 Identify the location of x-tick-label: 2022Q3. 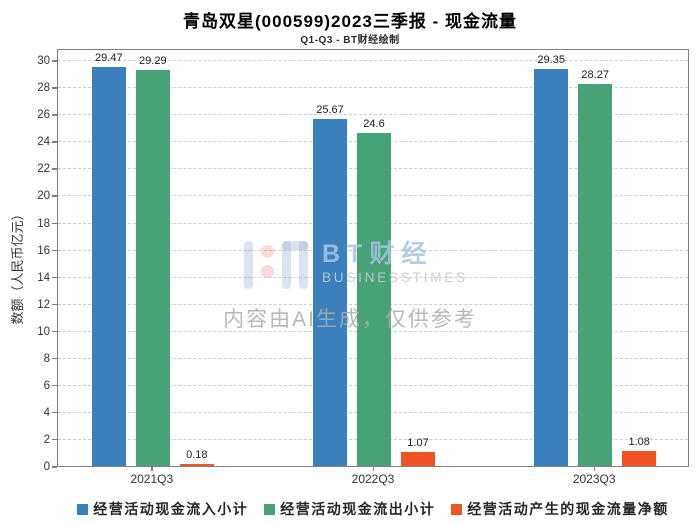
(373, 479).